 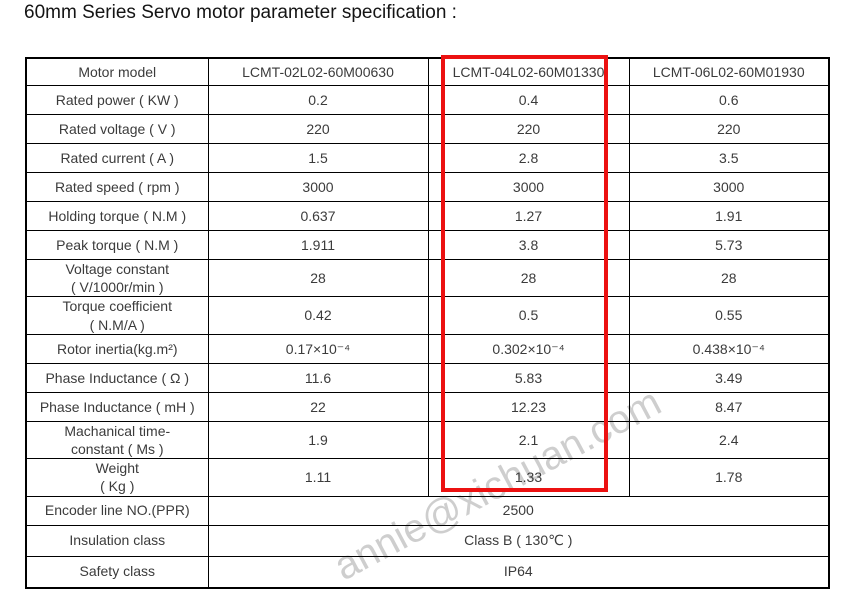 What do you see at coordinates (117, 377) in the screenshot?
I see `param-label-cell: Phase Inductance ( Ω )` at bounding box center [117, 377].